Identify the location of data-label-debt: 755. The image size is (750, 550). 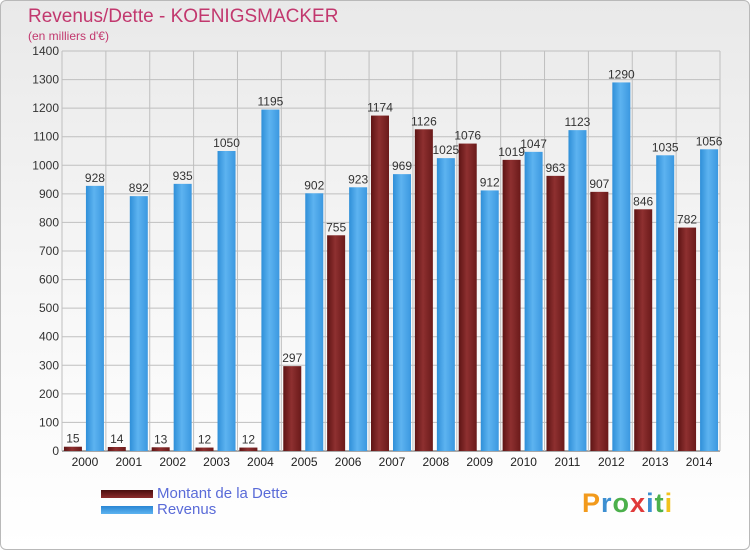
(336, 227).